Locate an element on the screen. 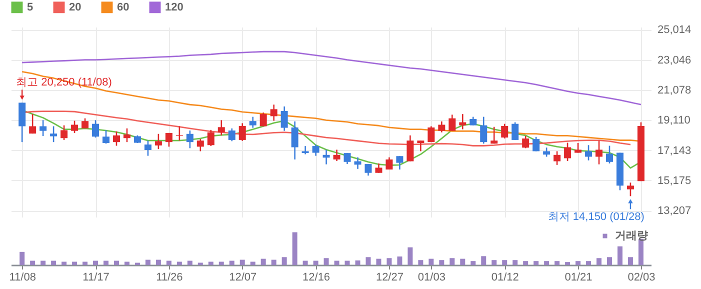 The width and height of the screenshot is (701, 289). x-tick-label: 12/07 is located at coordinates (243, 278).